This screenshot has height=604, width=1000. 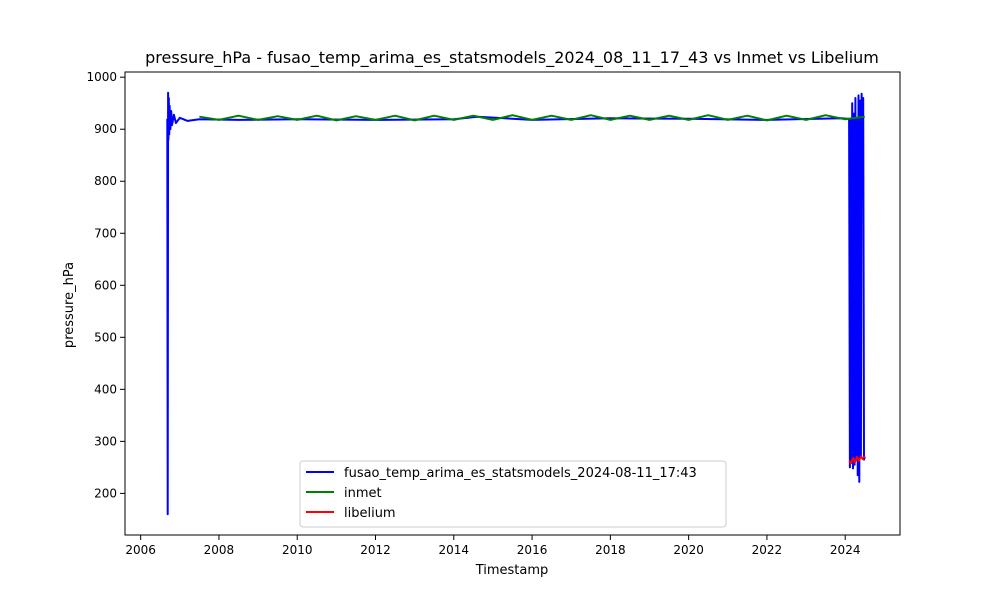 I want to click on y-tick-label: 800, so click(x=105, y=181).